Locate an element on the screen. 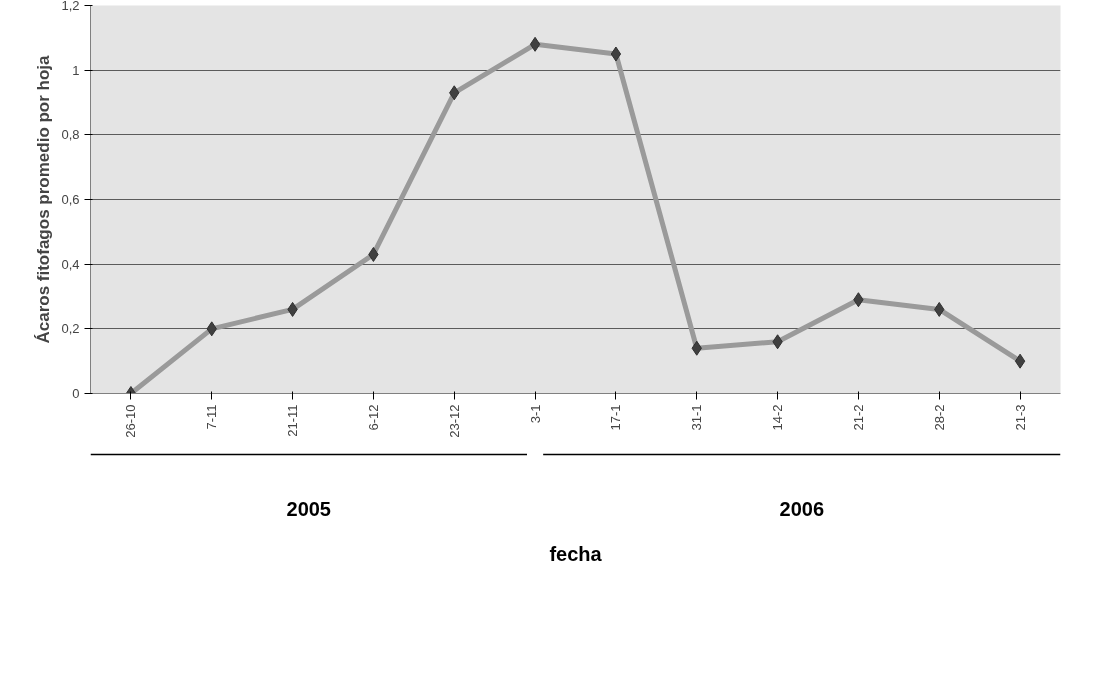 Image resolution: width=1099 pixels, height=682 pixels. y-tick-label: 0,8 is located at coordinates (70, 135).